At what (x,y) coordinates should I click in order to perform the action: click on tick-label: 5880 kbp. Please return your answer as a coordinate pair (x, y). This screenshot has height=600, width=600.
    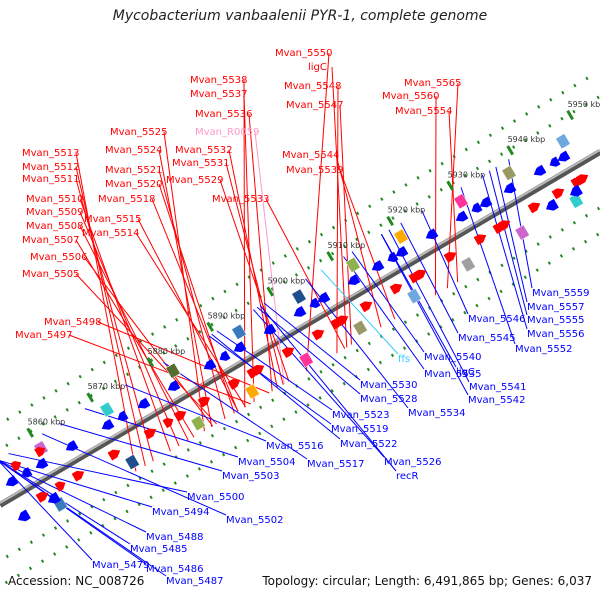
    Looking at the image, I should click on (167, 351).